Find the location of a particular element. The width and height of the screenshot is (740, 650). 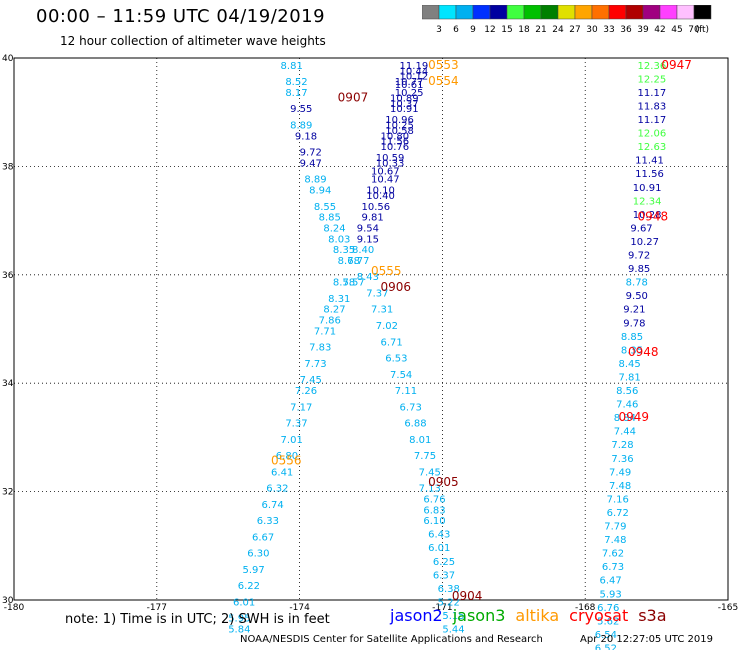

wave-height-label: 9.67 is located at coordinates (641, 228).